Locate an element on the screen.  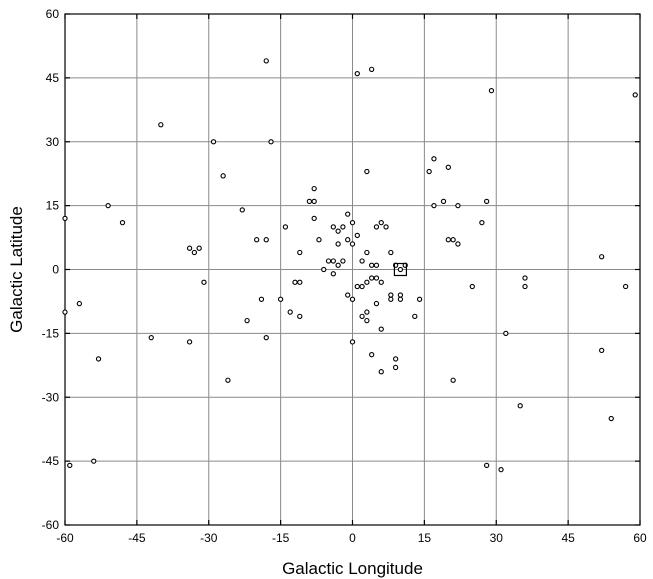
highlight-box is located at coordinates (400, 269).